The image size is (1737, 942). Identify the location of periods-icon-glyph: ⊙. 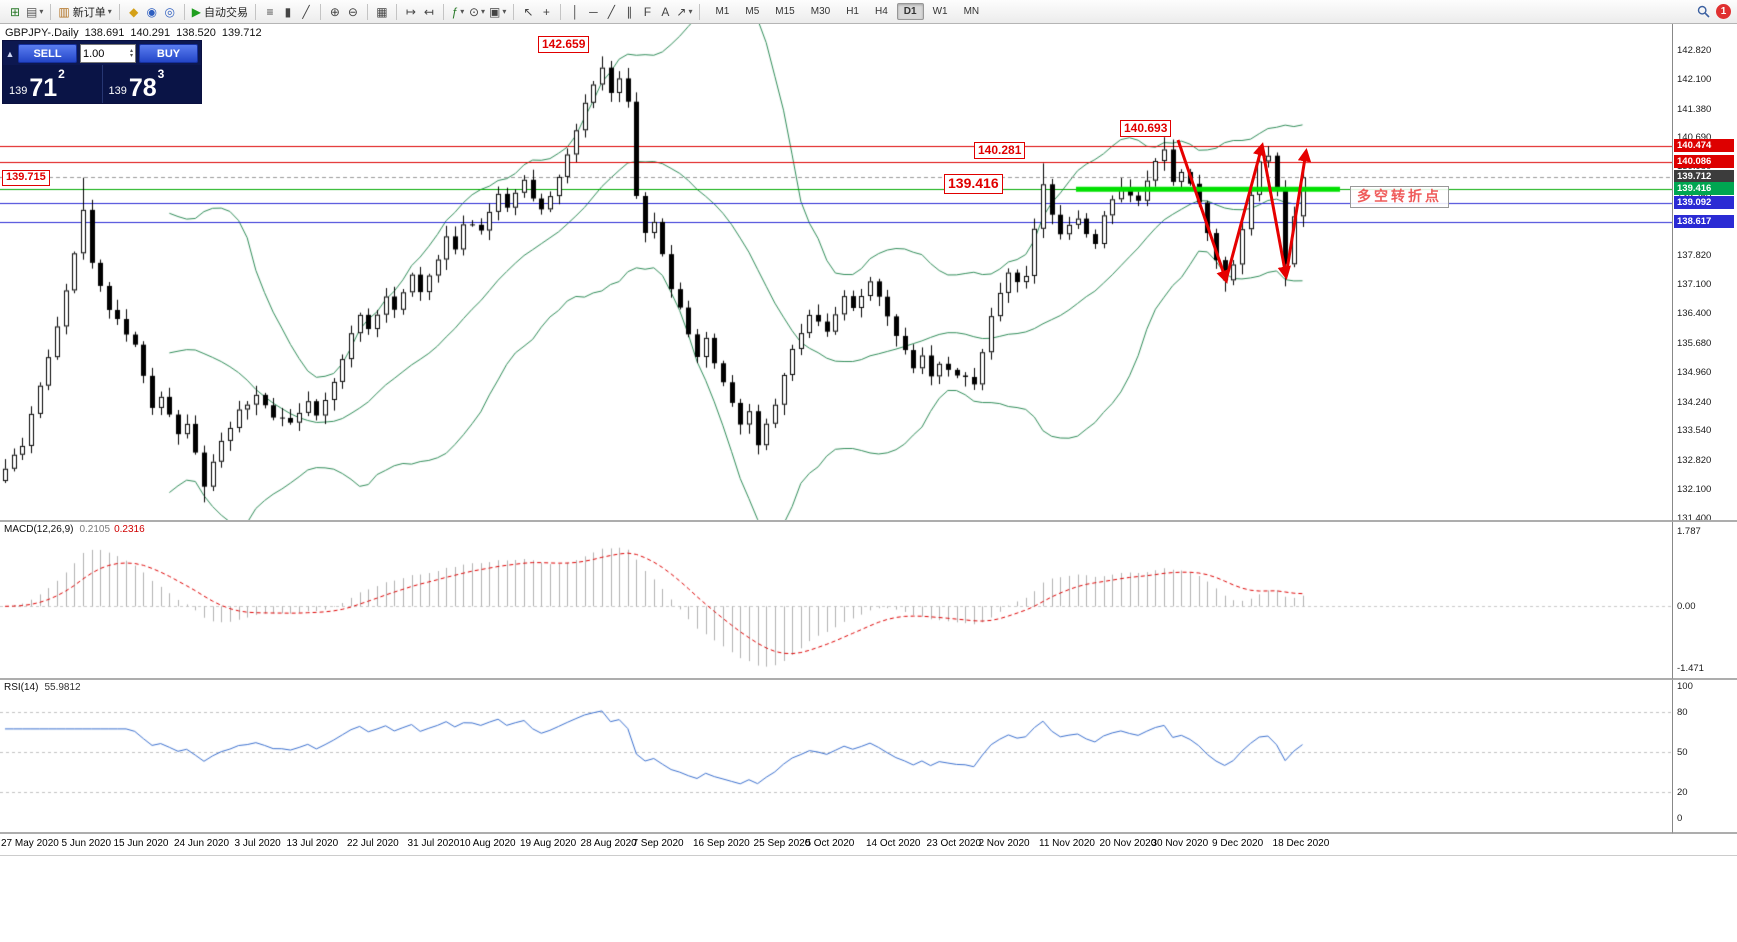
(474, 11).